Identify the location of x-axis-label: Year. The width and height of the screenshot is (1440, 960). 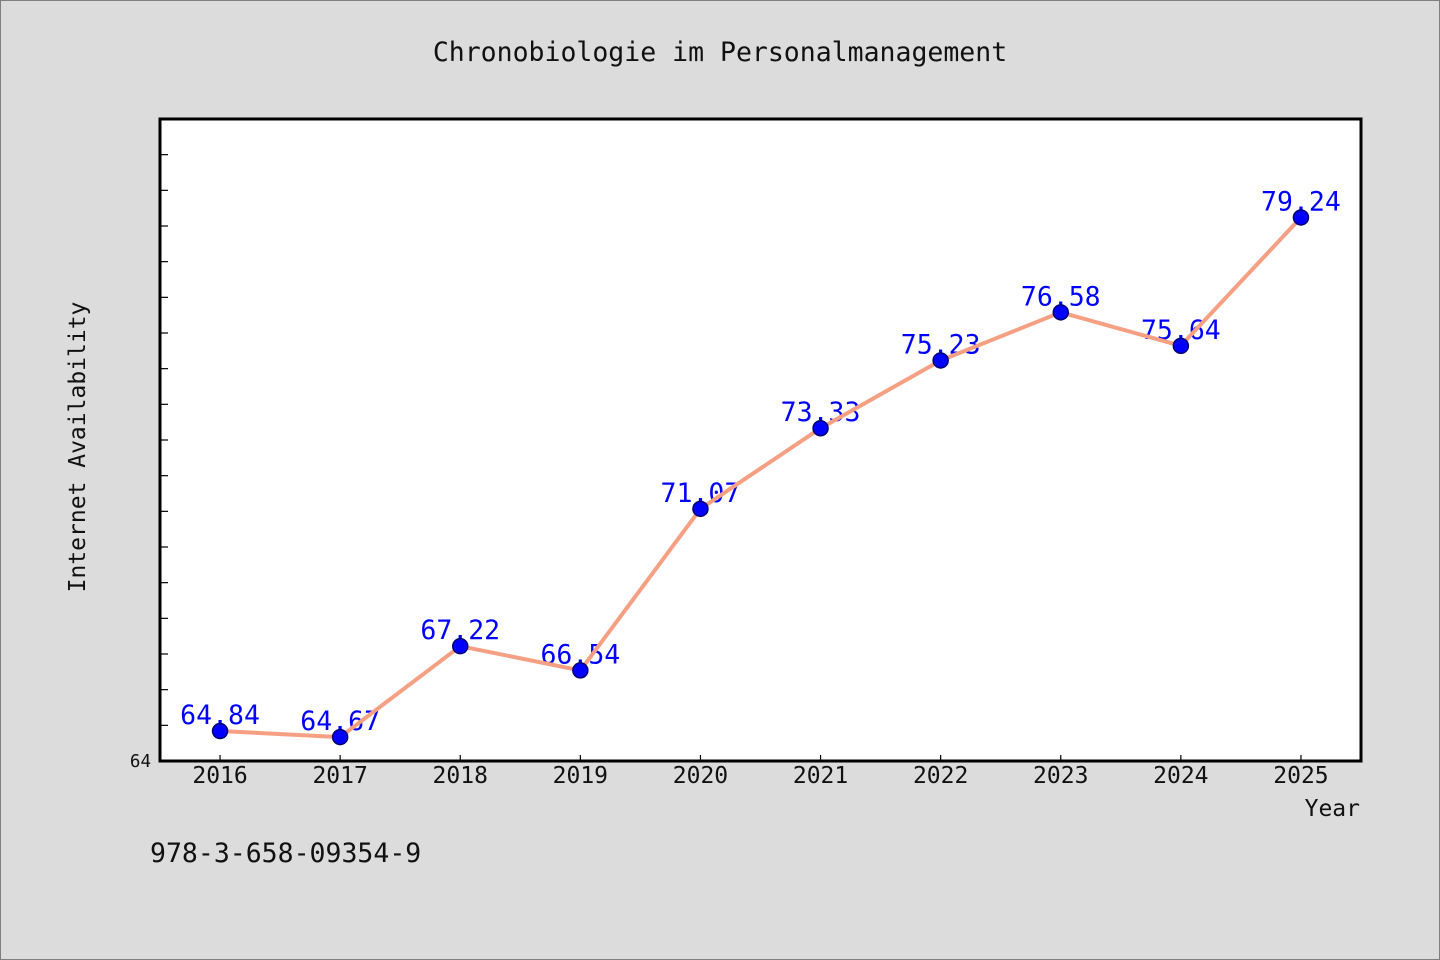
(1332, 809).